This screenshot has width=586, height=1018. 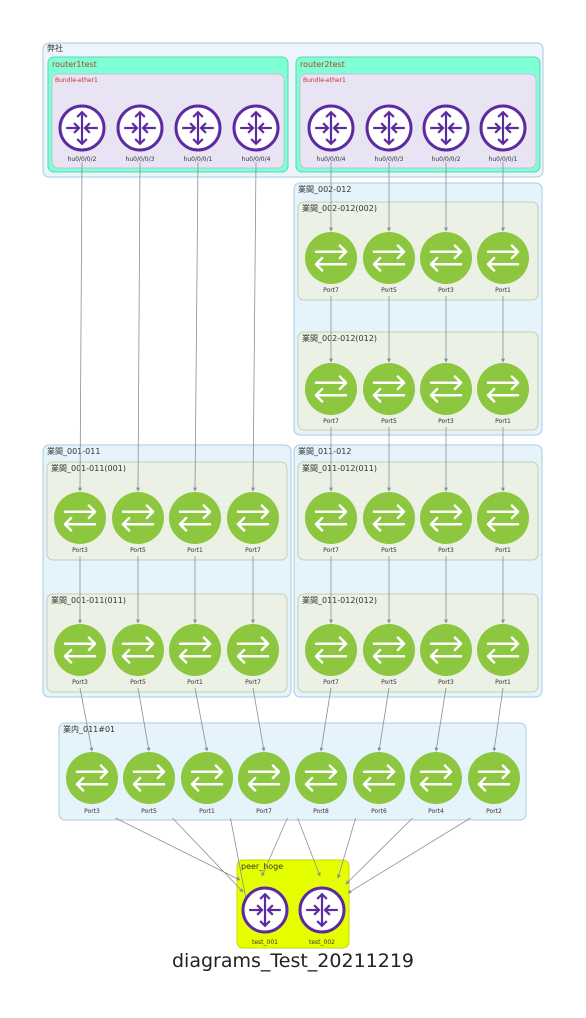 What do you see at coordinates (293, 961) in the screenshot?
I see `diagram-caption: diagrams_Test_20211219` at bounding box center [293, 961].